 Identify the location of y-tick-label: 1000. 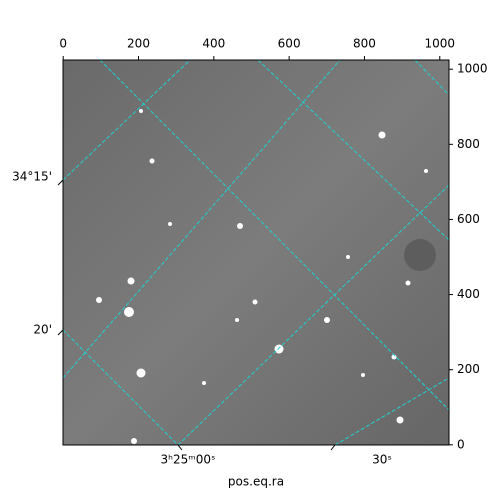
(472, 69).